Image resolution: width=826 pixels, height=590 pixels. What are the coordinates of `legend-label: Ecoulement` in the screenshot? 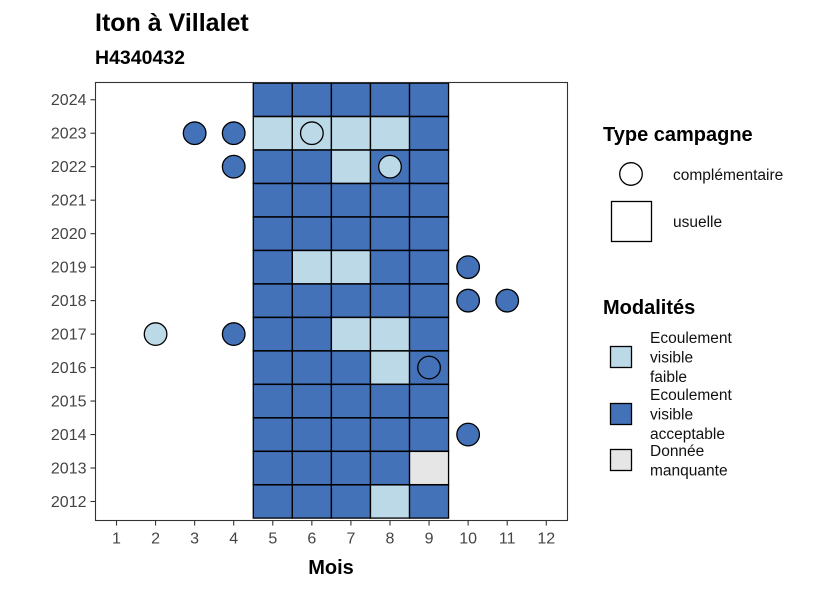 It's located at (691, 395).